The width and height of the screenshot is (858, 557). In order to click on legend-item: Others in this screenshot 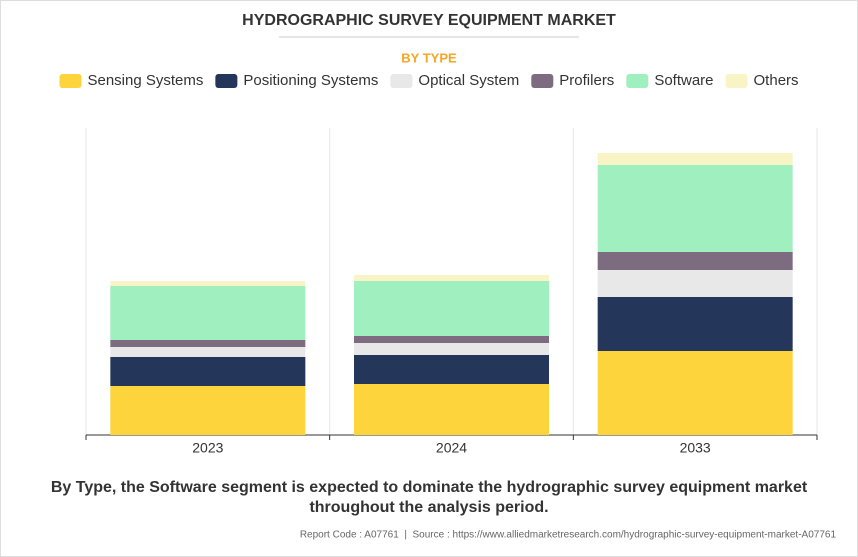, I will do `click(762, 80)`.